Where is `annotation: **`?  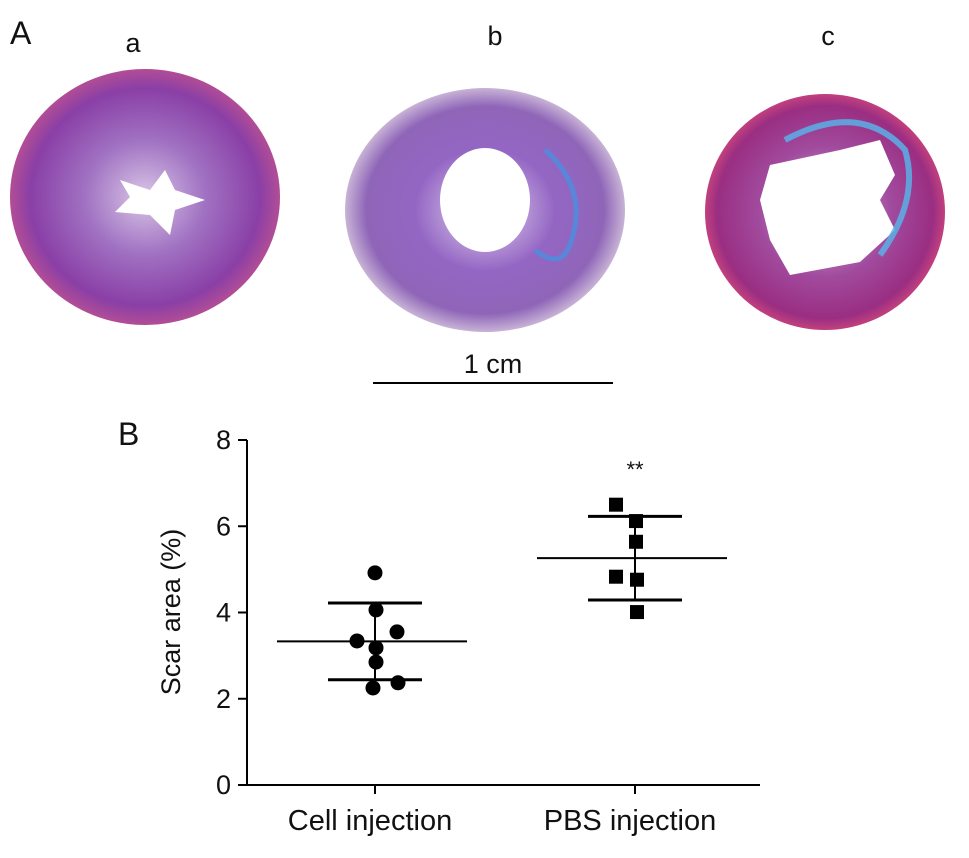 annotation: ** is located at coordinates (635, 469).